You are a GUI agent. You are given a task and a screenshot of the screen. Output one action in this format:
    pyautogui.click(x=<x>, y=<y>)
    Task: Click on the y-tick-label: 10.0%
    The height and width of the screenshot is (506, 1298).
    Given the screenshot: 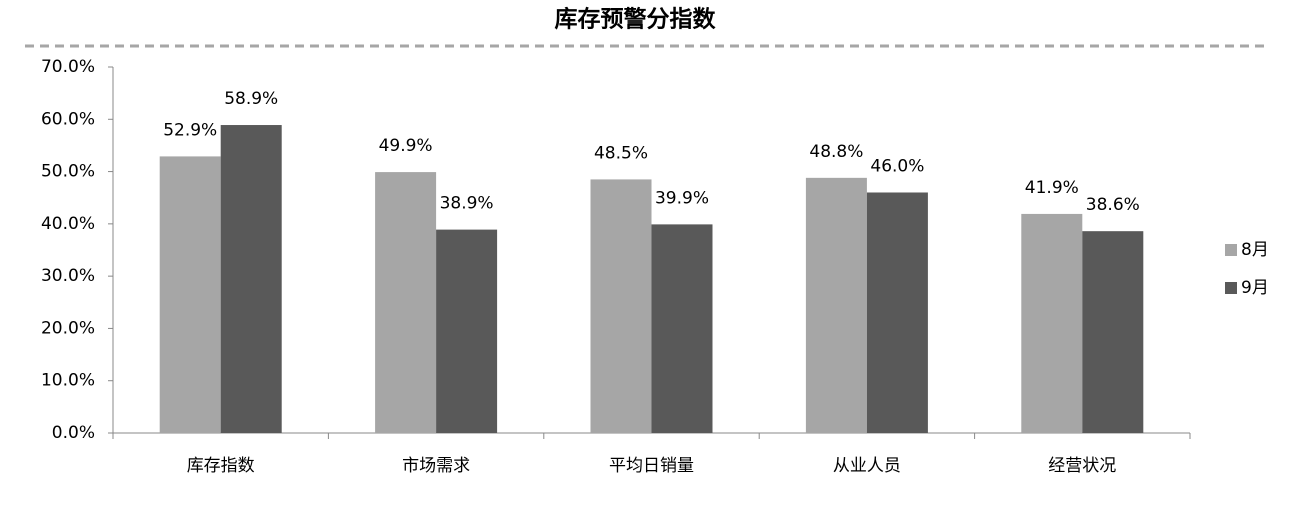 What is the action you would take?
    pyautogui.click(x=68, y=381)
    